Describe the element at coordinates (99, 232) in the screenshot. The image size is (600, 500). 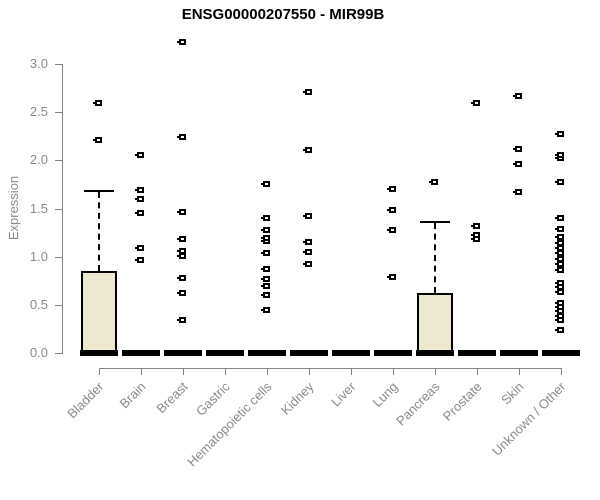
I see `whisker-line` at that location.